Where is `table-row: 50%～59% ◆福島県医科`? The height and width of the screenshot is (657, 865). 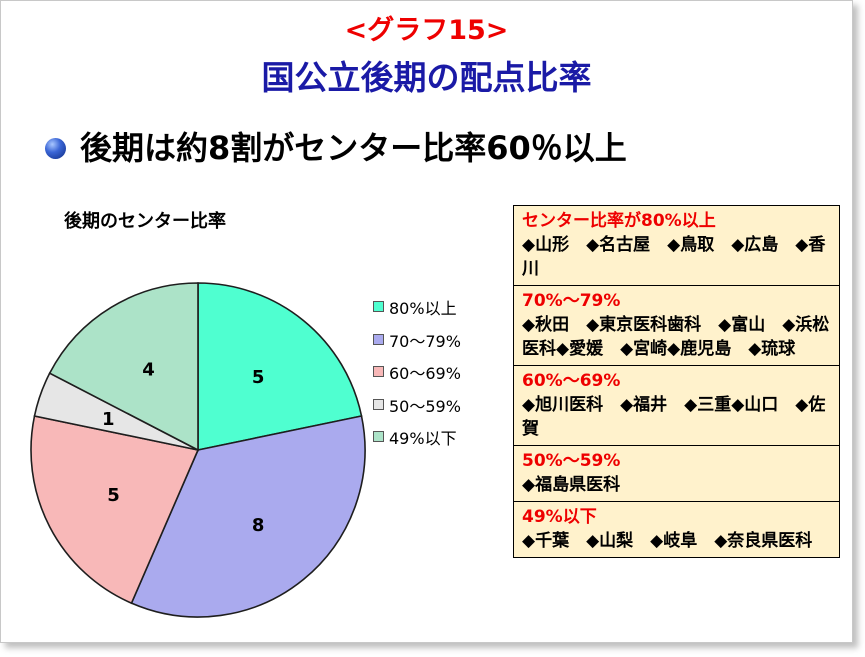 table-row: 50%～59% ◆福島県医科 is located at coordinates (676, 474).